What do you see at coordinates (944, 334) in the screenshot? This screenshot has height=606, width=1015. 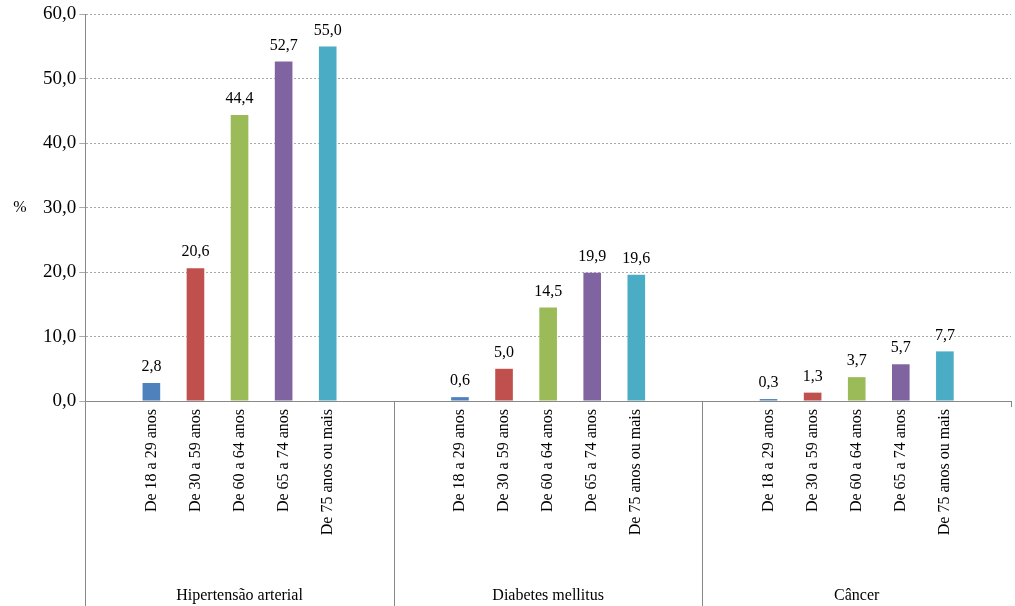 I see `data-label: 7,7` at bounding box center [944, 334].